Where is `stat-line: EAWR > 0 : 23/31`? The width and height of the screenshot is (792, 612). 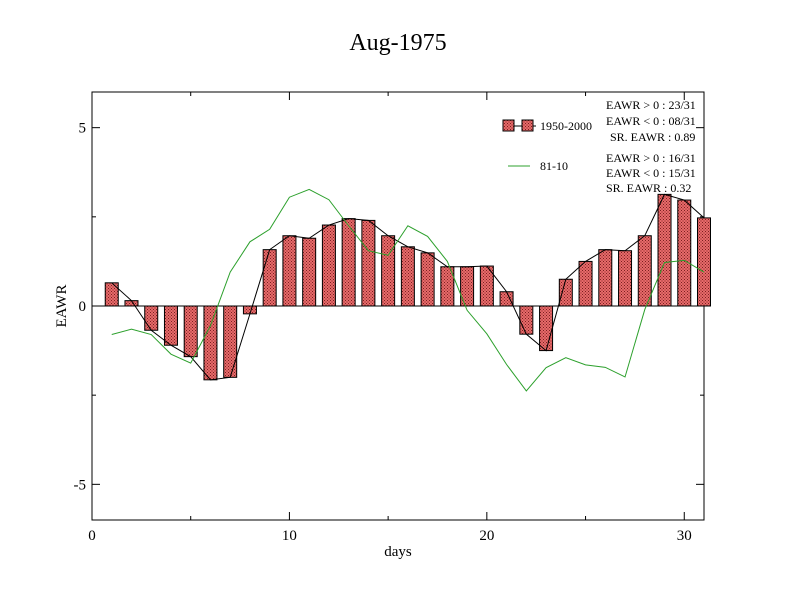
stat-line: EAWR > 0 : 23/31 is located at coordinates (651, 105).